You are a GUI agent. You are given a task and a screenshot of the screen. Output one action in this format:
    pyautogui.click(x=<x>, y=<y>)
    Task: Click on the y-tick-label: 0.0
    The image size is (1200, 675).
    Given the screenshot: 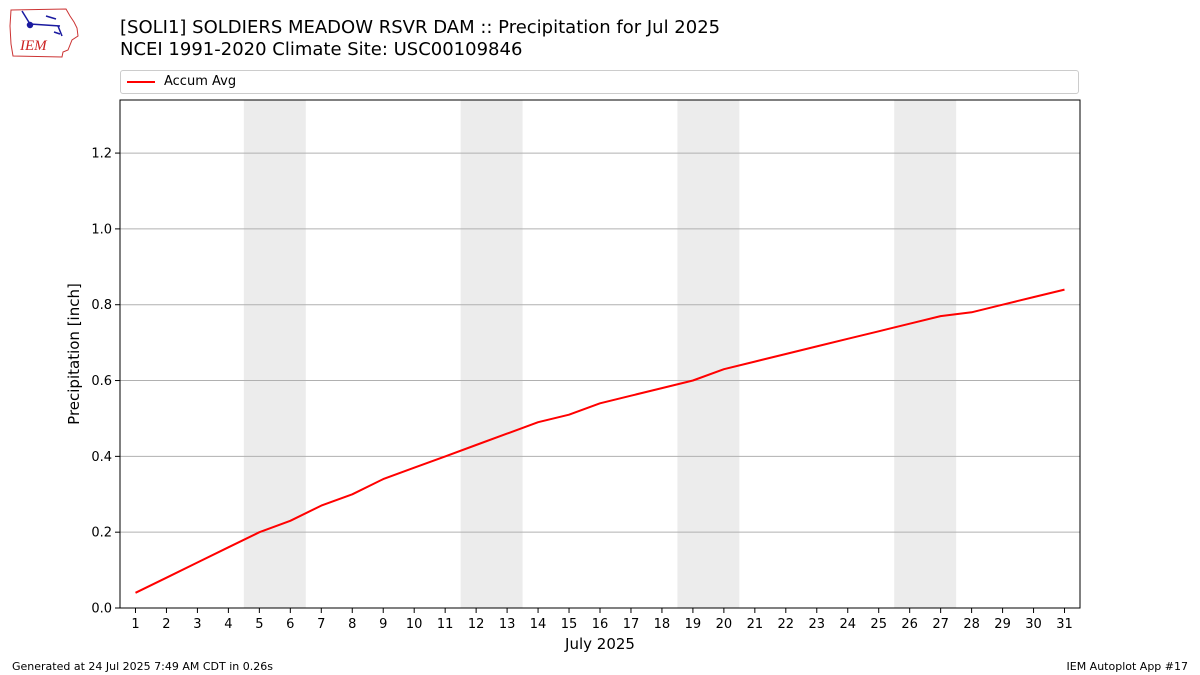 What is the action you would take?
    pyautogui.click(x=101, y=609)
    